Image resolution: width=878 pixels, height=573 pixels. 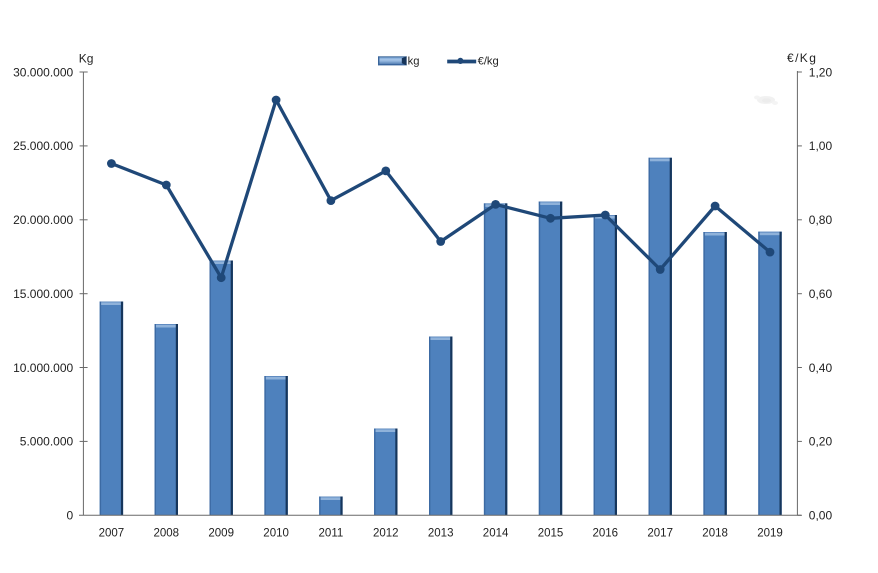 What do you see at coordinates (43, 220) in the screenshot?
I see `svg-text: 20.000.000` at bounding box center [43, 220].